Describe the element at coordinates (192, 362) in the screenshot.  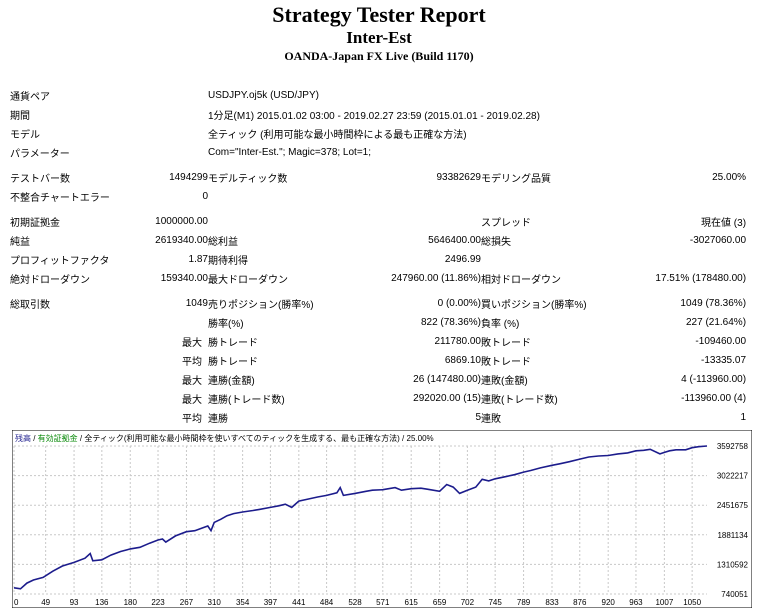
I see `average-word: 平均` at that location.